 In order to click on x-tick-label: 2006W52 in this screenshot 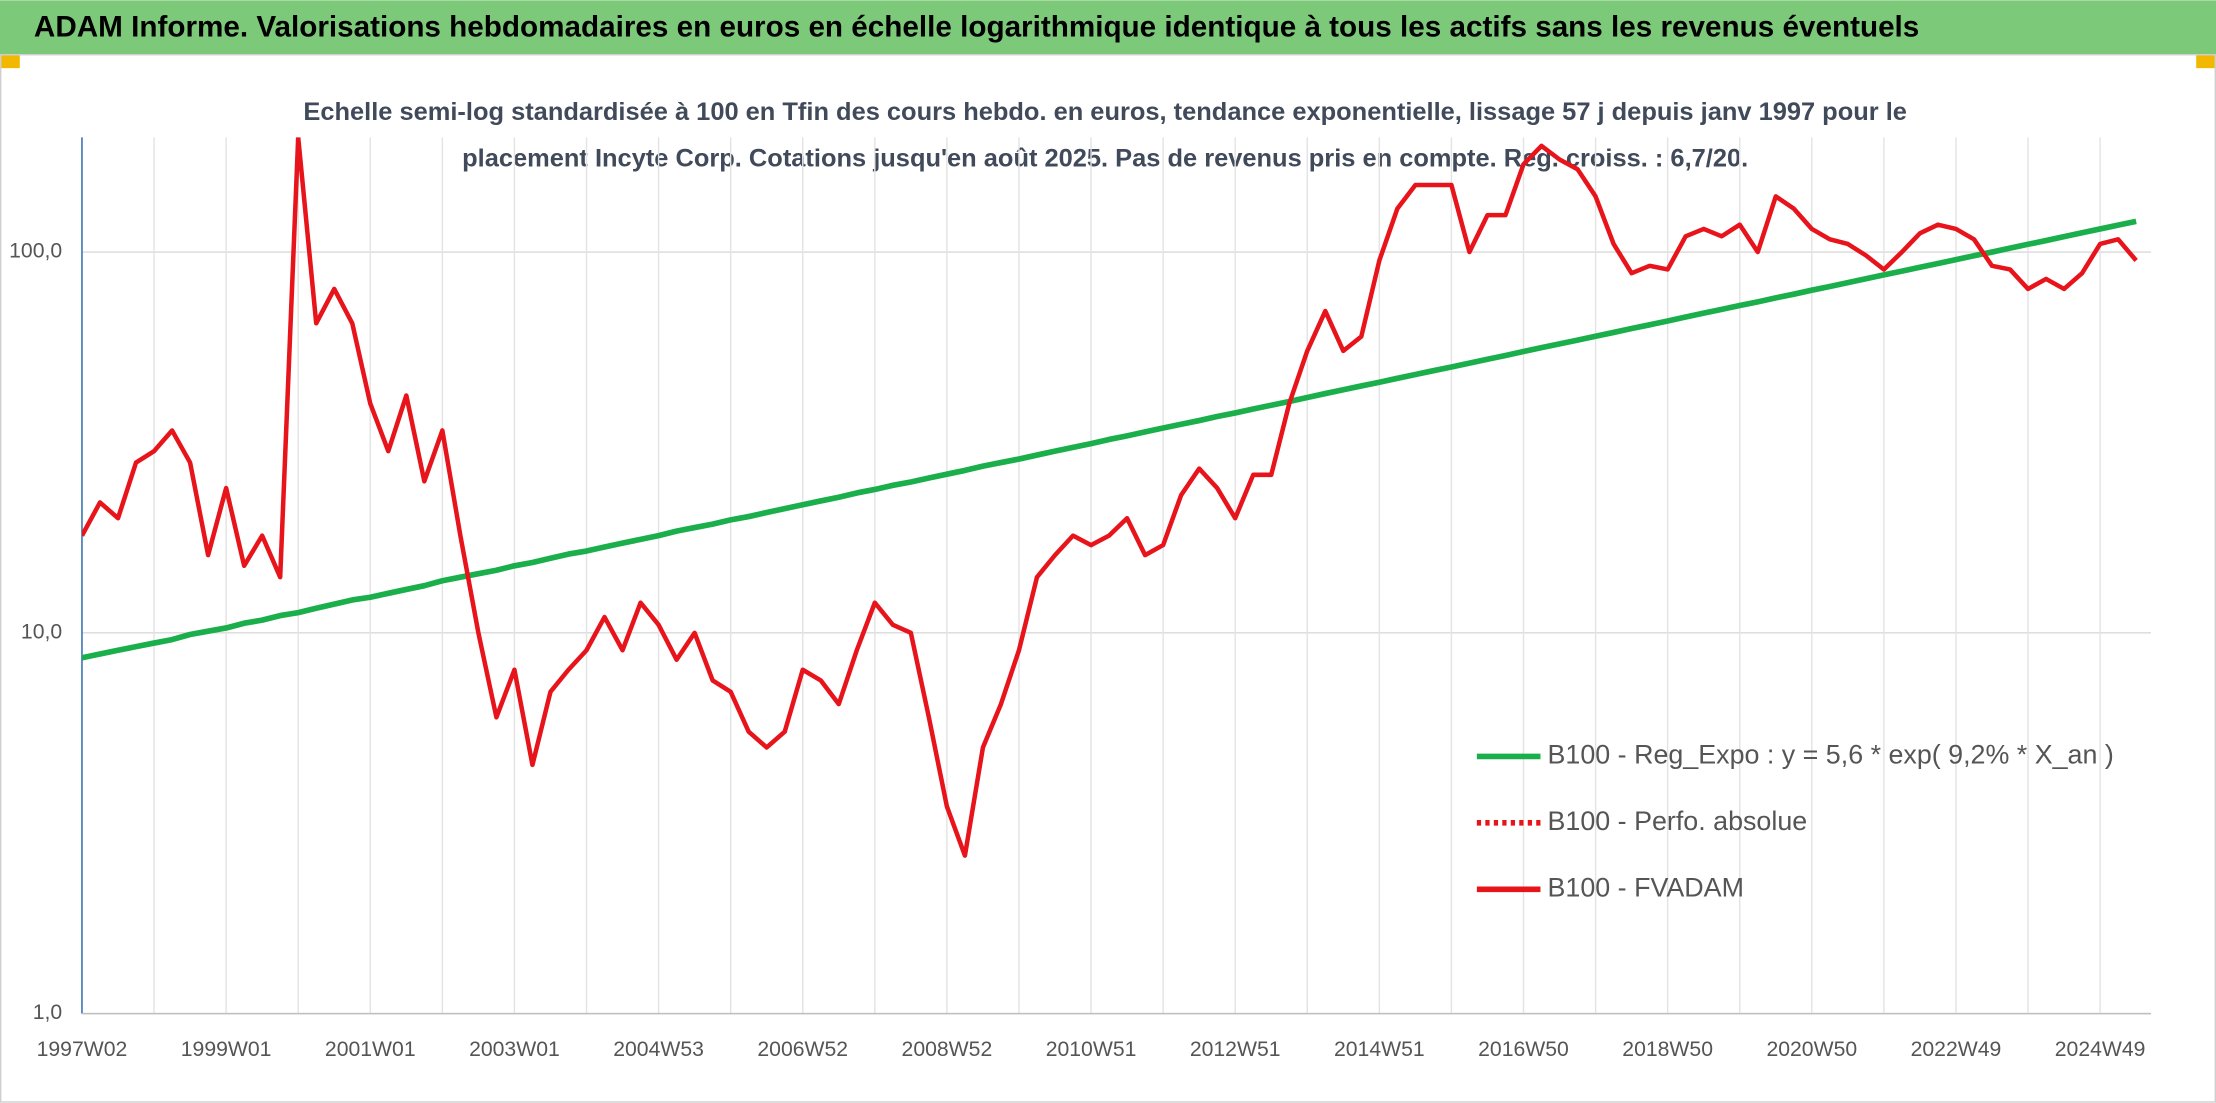, I will do `click(802, 1049)`.